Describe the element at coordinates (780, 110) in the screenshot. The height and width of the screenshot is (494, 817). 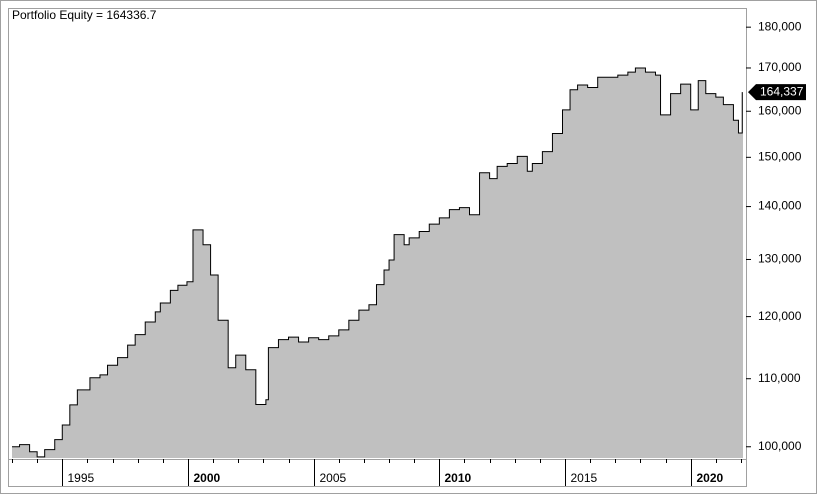
I see `y-tick-label: 160,000` at that location.